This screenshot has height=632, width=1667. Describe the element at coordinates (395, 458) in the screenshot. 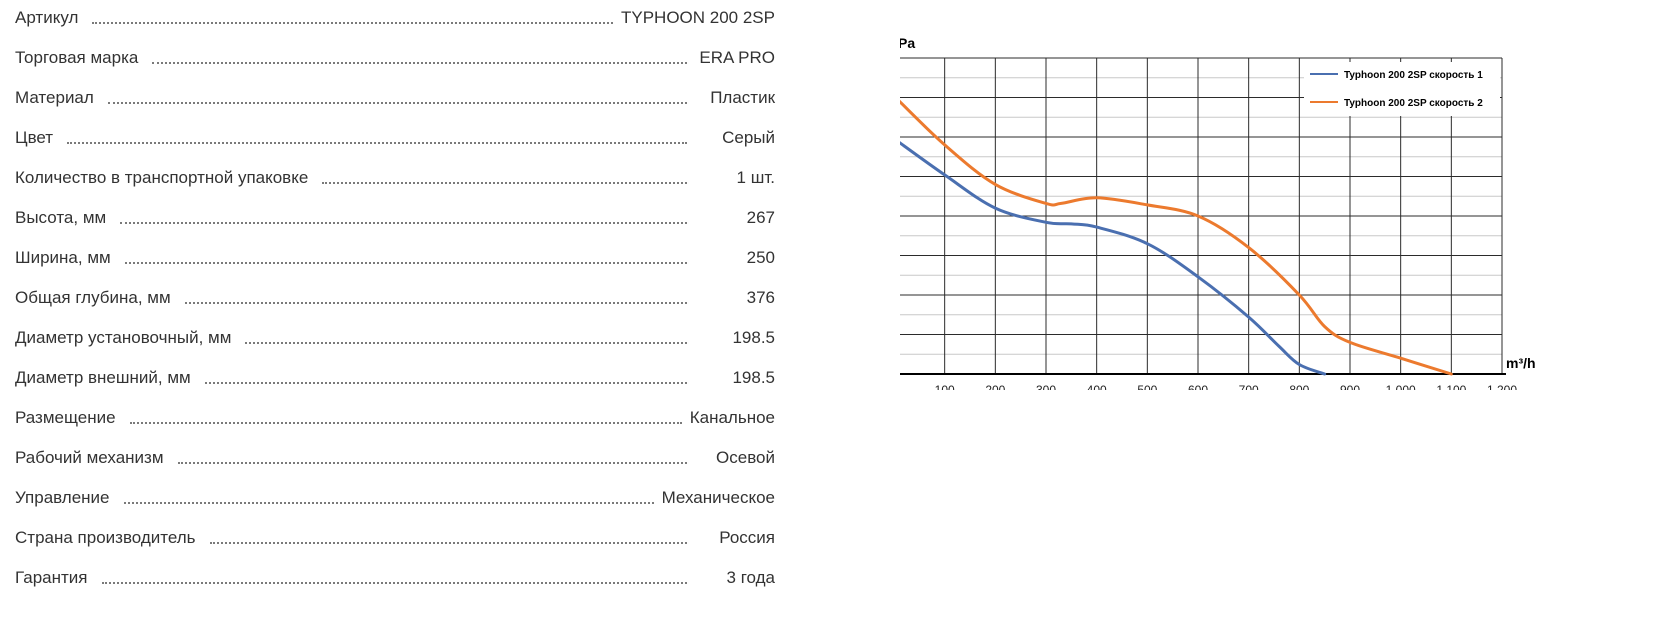

I see `spec-row: Рабочий механизм Осевой` at that location.